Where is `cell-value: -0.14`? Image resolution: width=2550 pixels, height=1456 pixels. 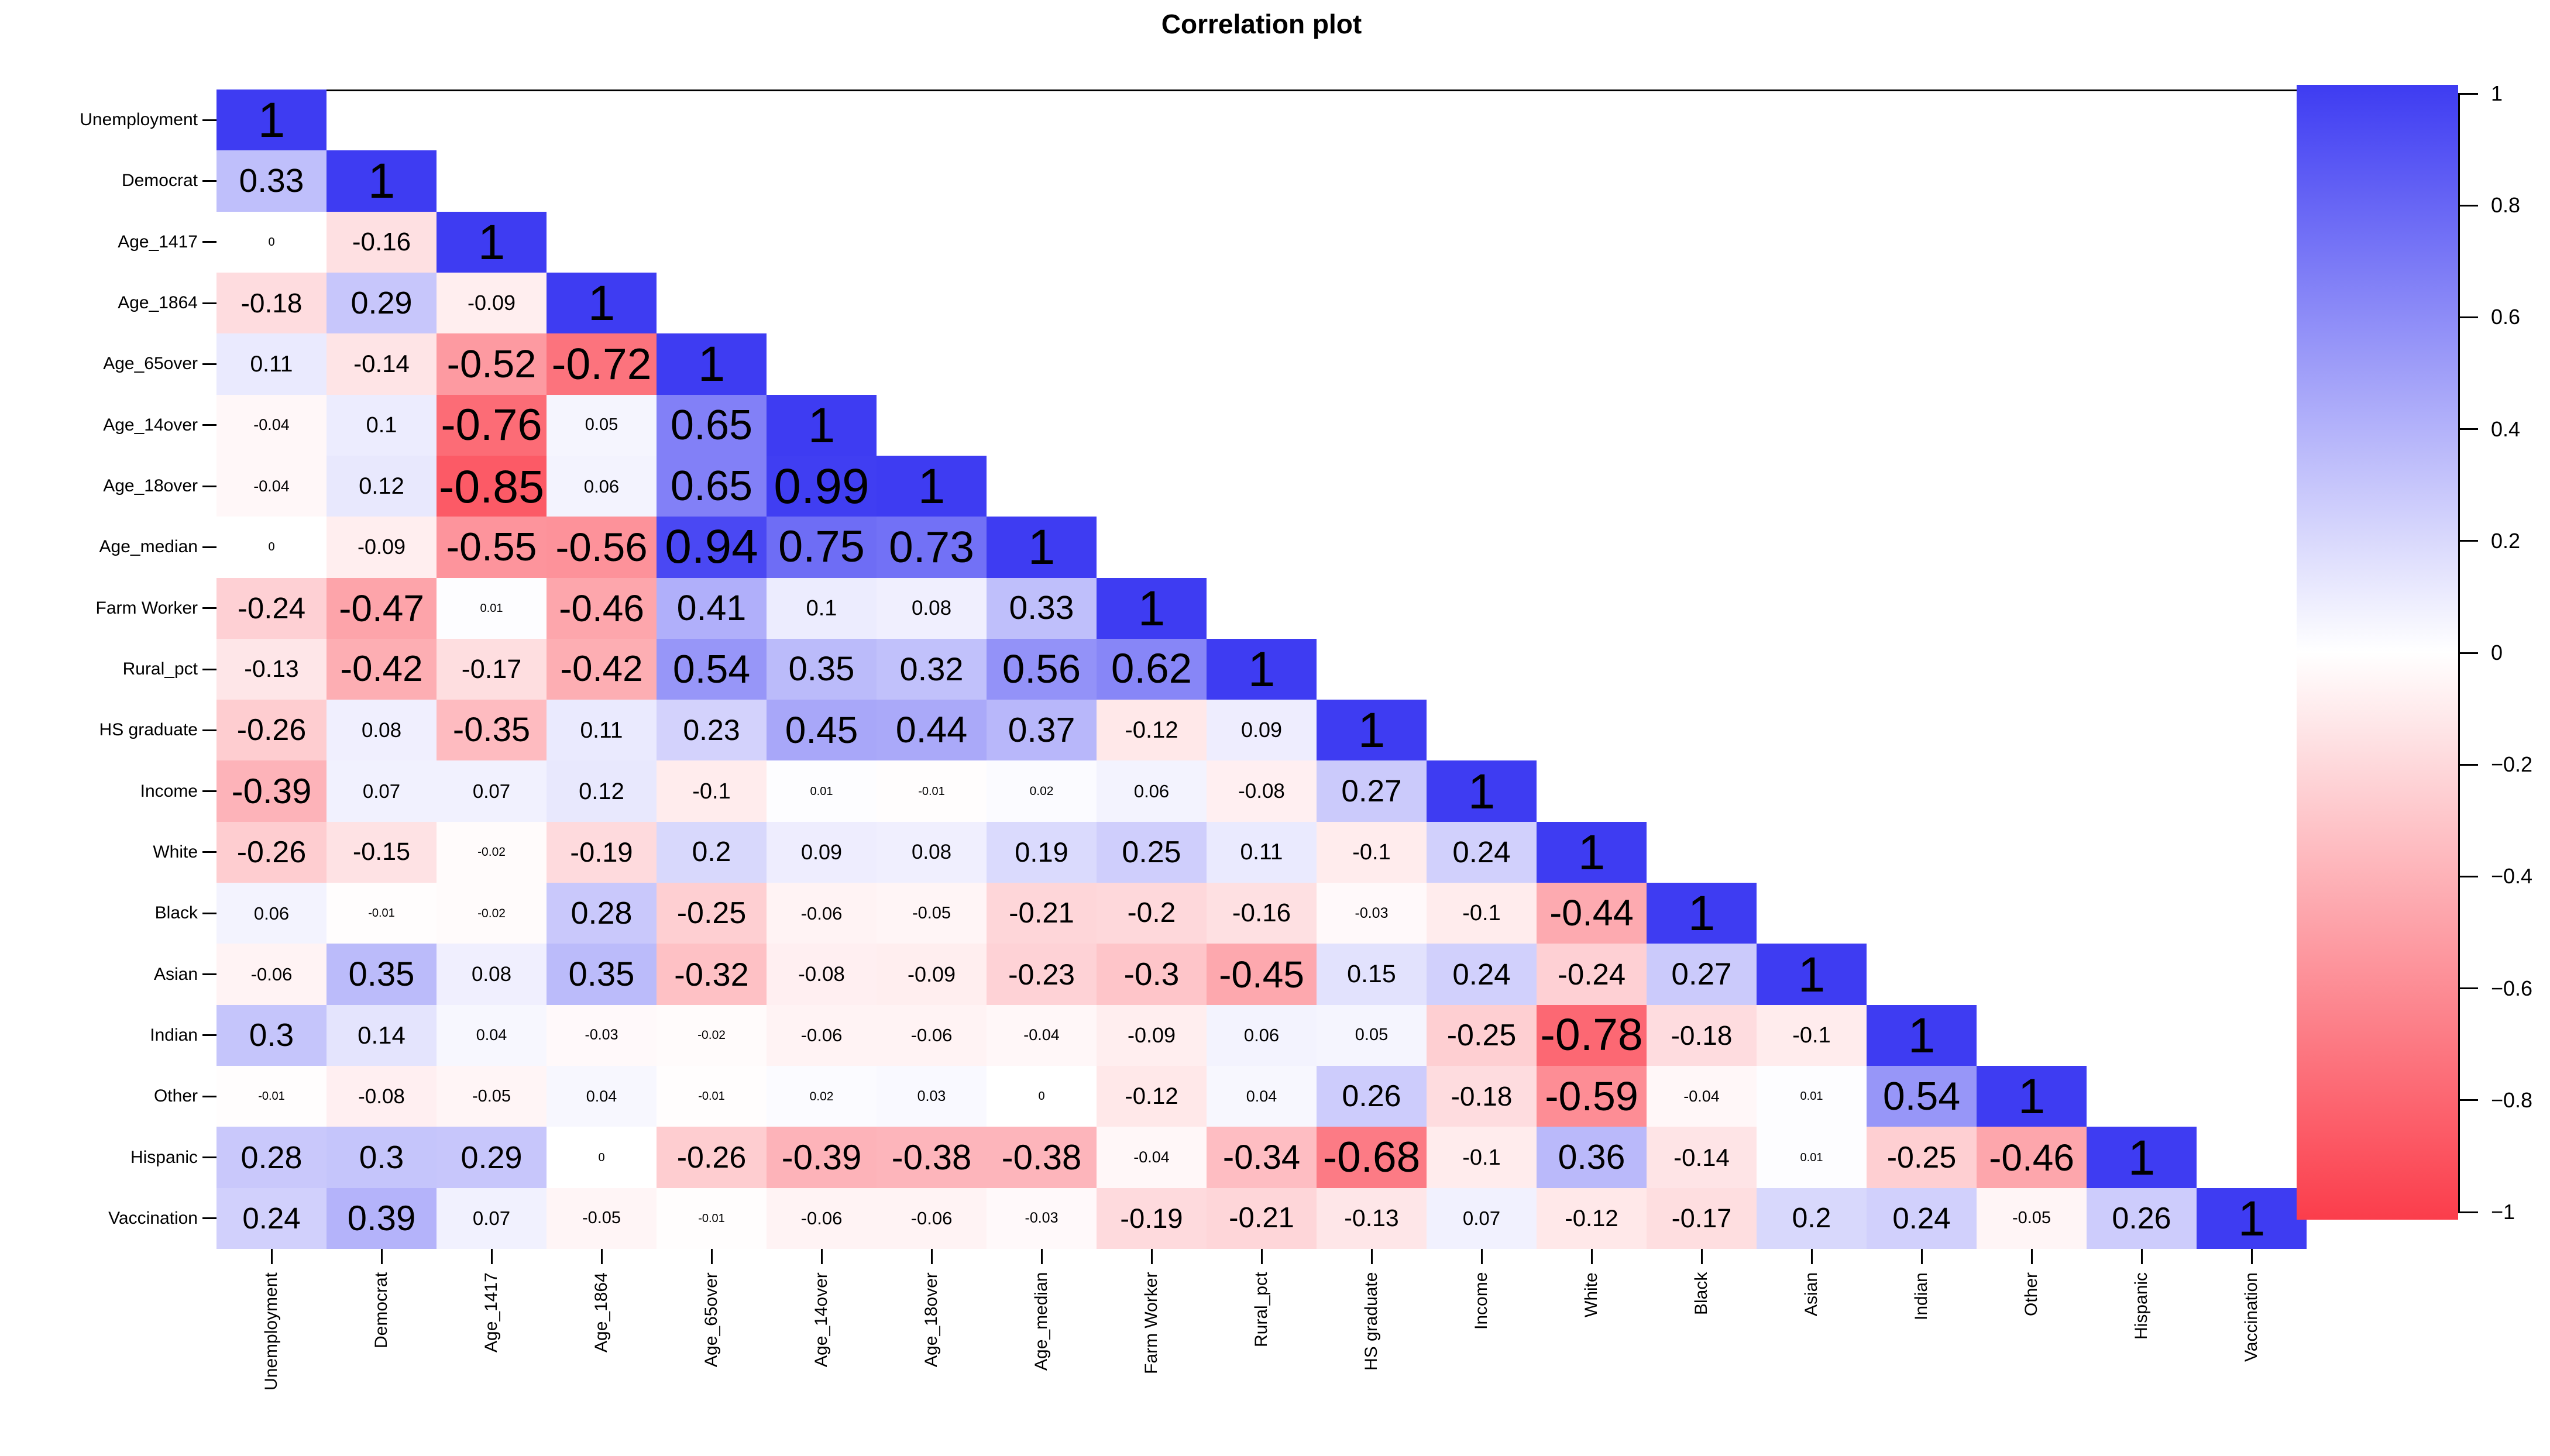
cell-value: -0.14 is located at coordinates (1701, 1157).